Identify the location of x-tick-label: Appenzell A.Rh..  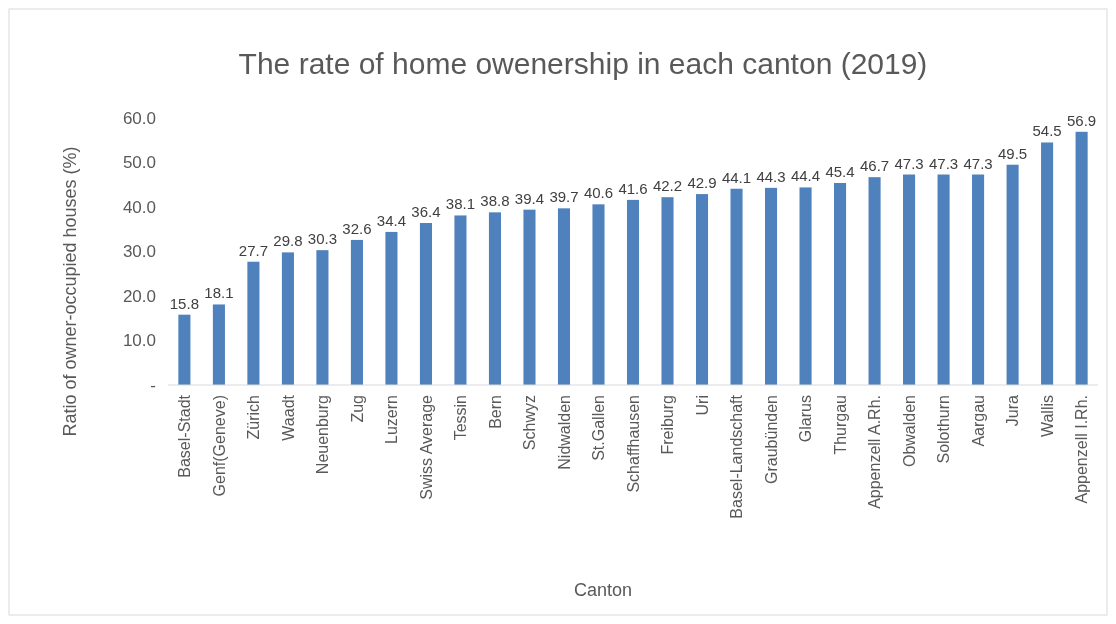
(875, 452).